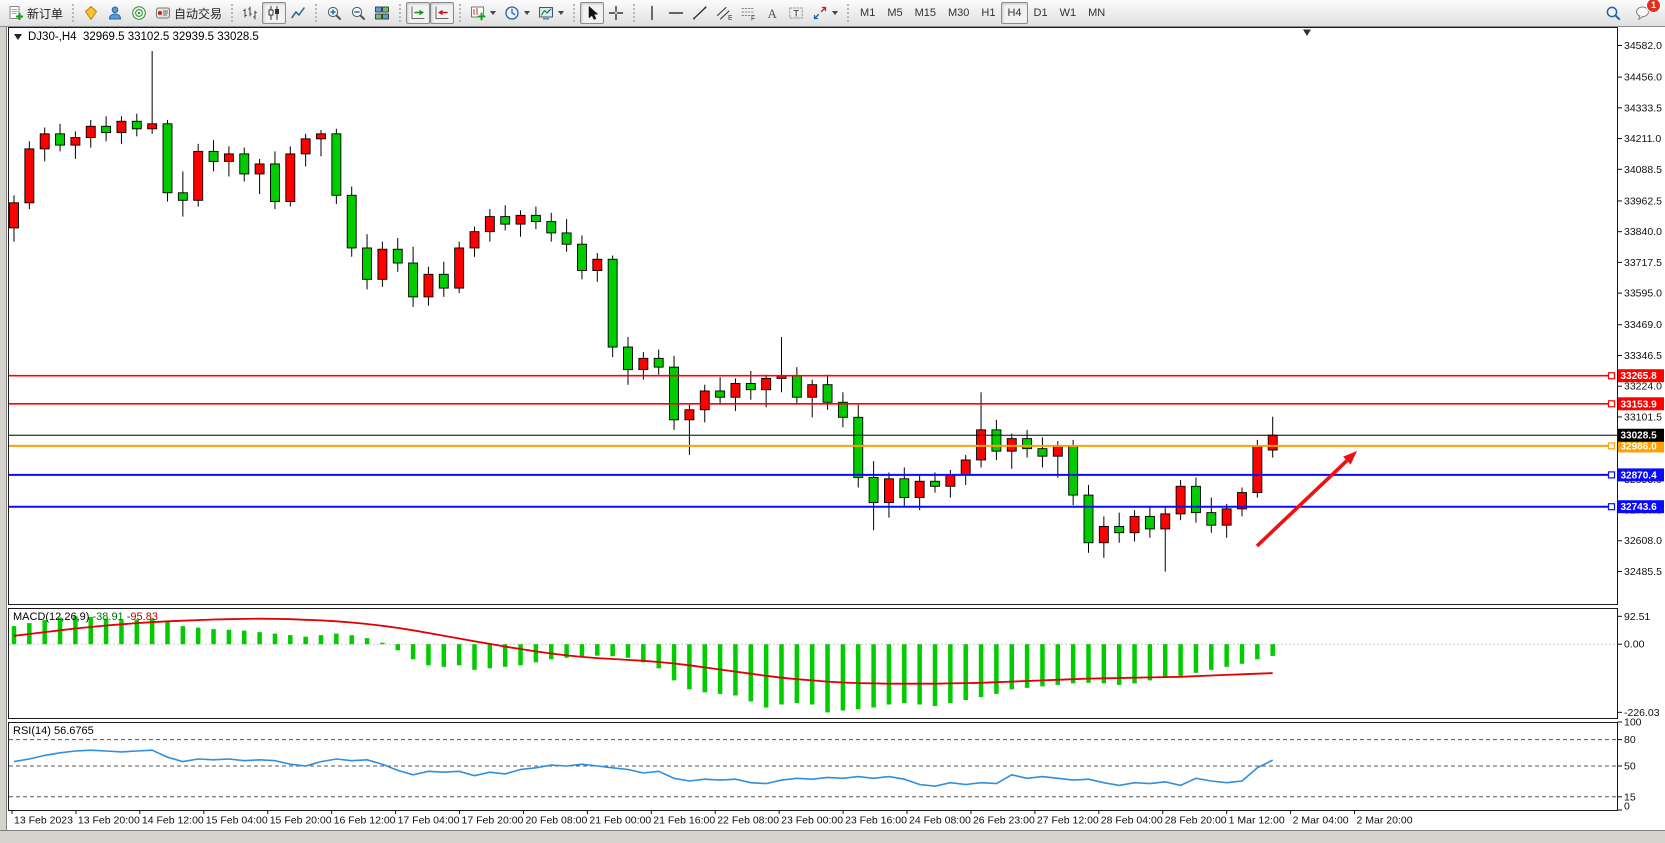  What do you see at coordinates (35, 13) in the screenshot?
I see `new-order-button: 新订单` at bounding box center [35, 13].